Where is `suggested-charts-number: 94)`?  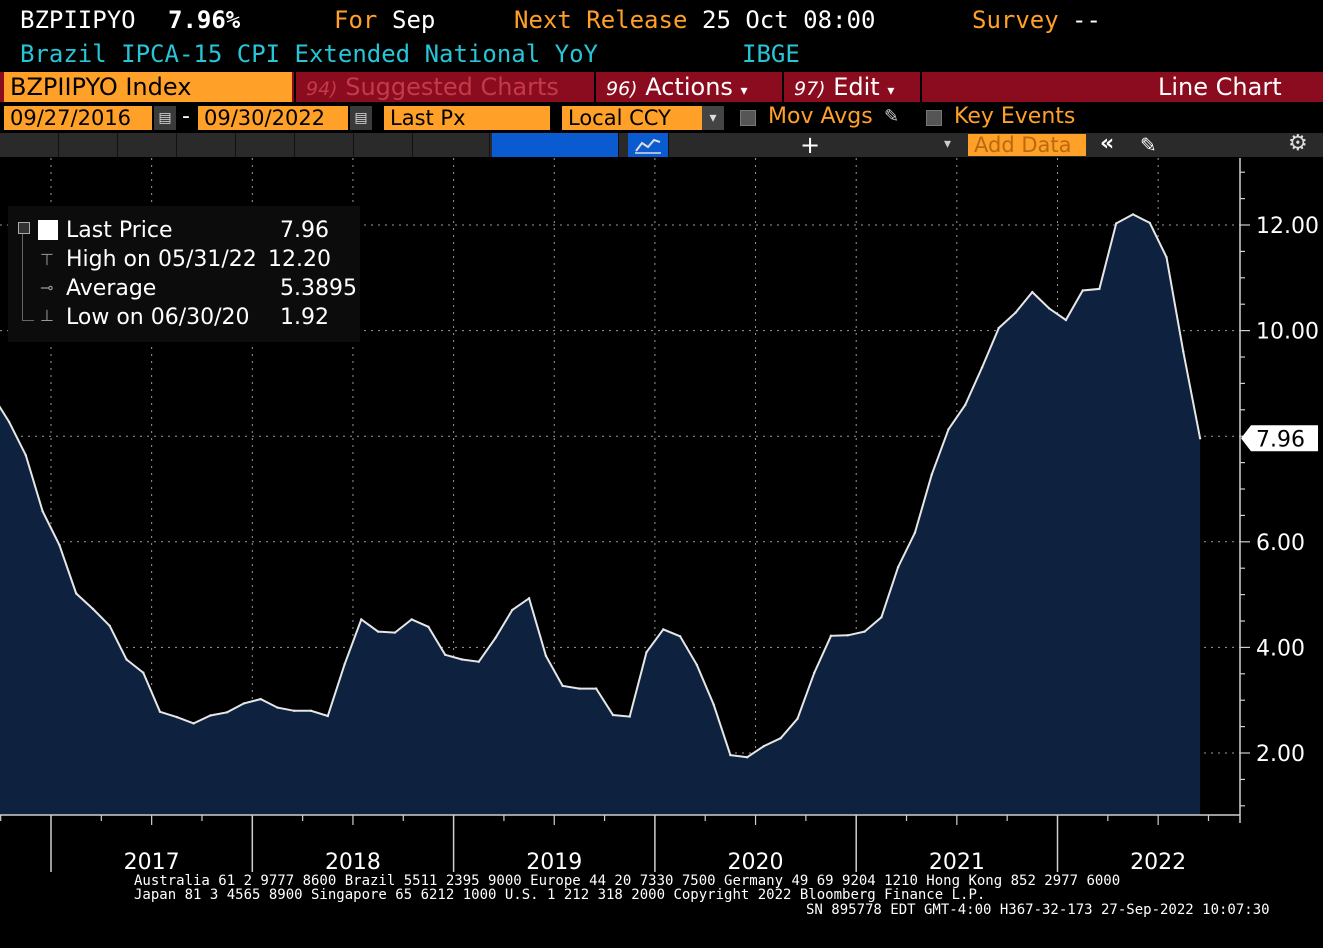
suggested-charts-number: 94) is located at coordinates (322, 89).